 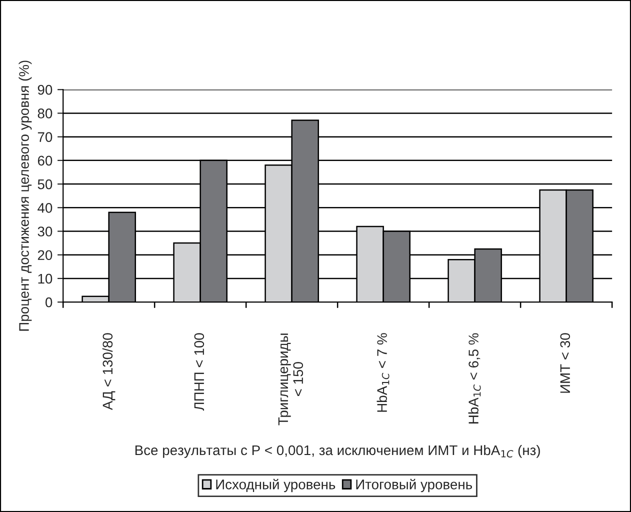 I want to click on y-axis-title: Процент достижения целевого уровня (%), so click(x=25, y=195).